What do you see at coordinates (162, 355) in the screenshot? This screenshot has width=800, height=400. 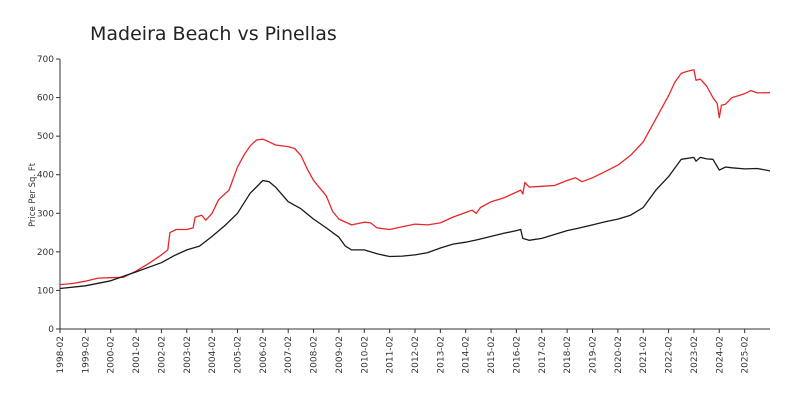 I see `x-tick-label: 2002-02` at bounding box center [162, 355].